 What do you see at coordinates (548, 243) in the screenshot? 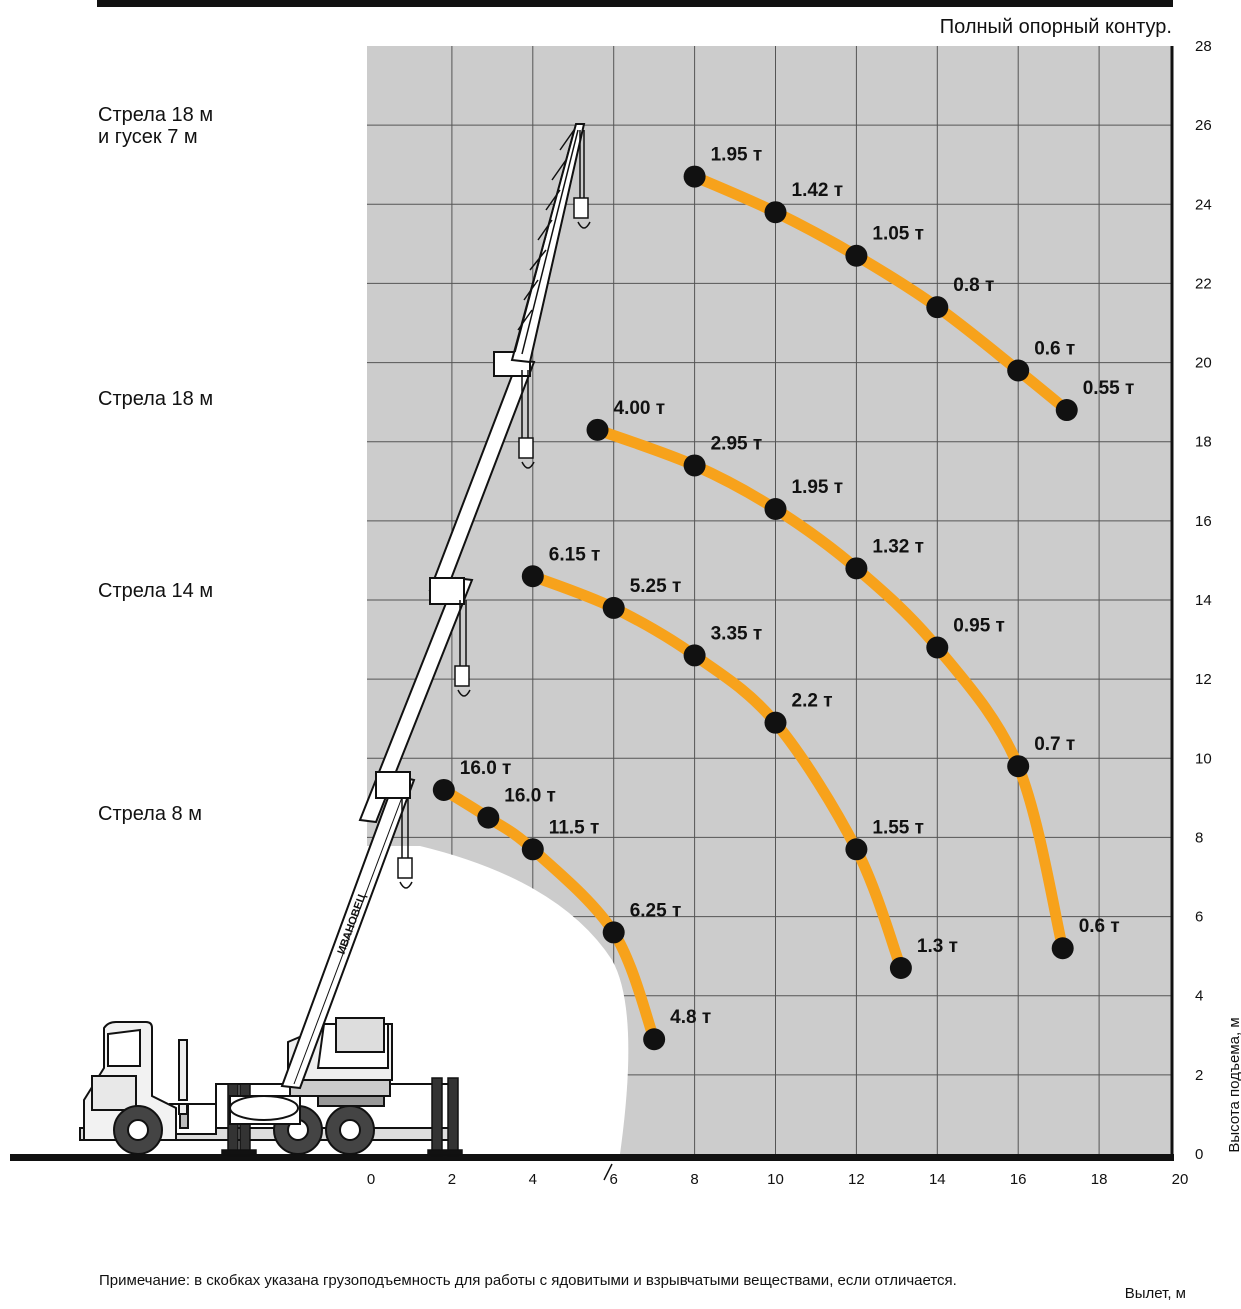
I see `crane-jib` at bounding box center [548, 243].